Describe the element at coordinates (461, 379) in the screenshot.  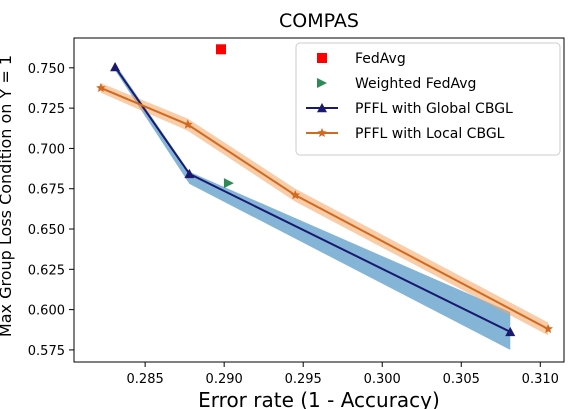
I see `x-tick-label-4: 0.305` at that location.